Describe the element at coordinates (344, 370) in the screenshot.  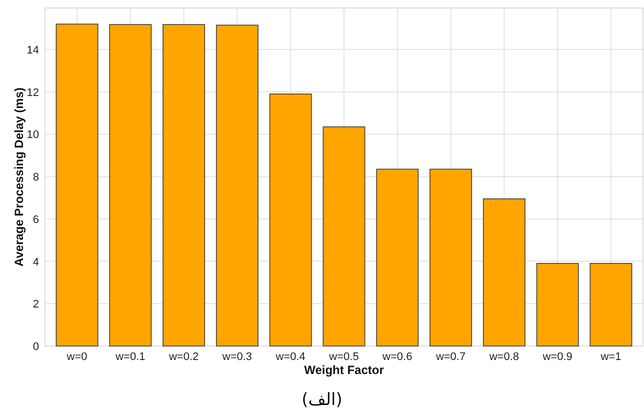
I see `x-axis-title: Weight Factor` at that location.